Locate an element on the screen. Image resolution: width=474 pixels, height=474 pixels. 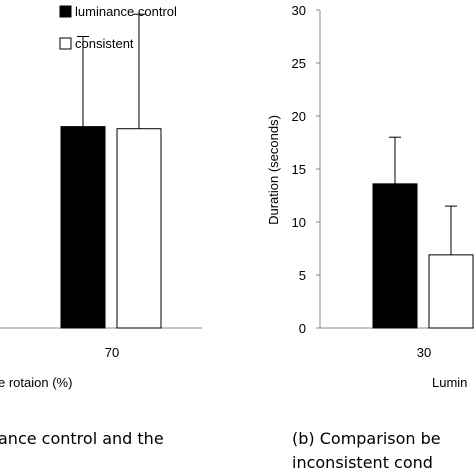
panel-a-x-tick-label: 70 is located at coordinates (112, 352).